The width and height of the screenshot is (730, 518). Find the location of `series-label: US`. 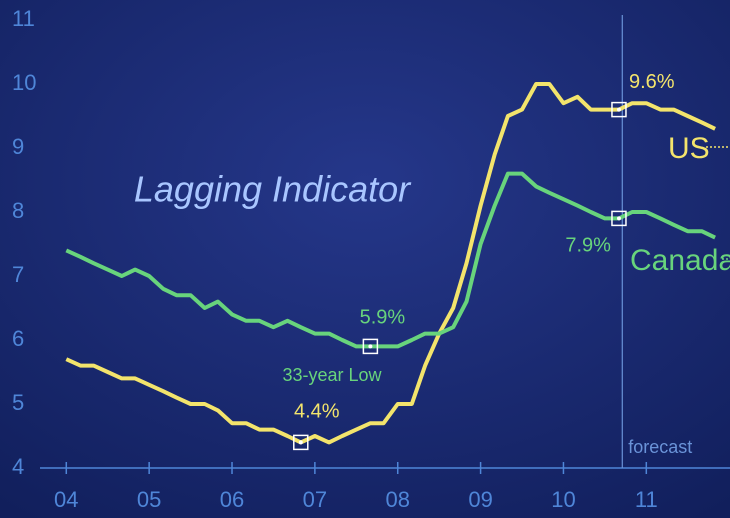

series-label: US is located at coordinates (689, 148).